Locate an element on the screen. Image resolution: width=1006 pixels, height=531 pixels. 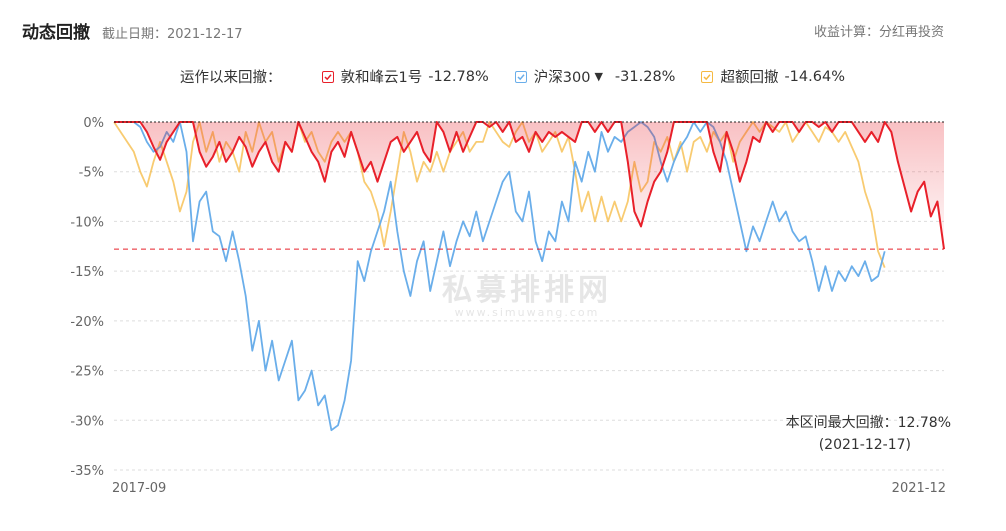
legend-item-name: 沪深300 is located at coordinates (562, 78).